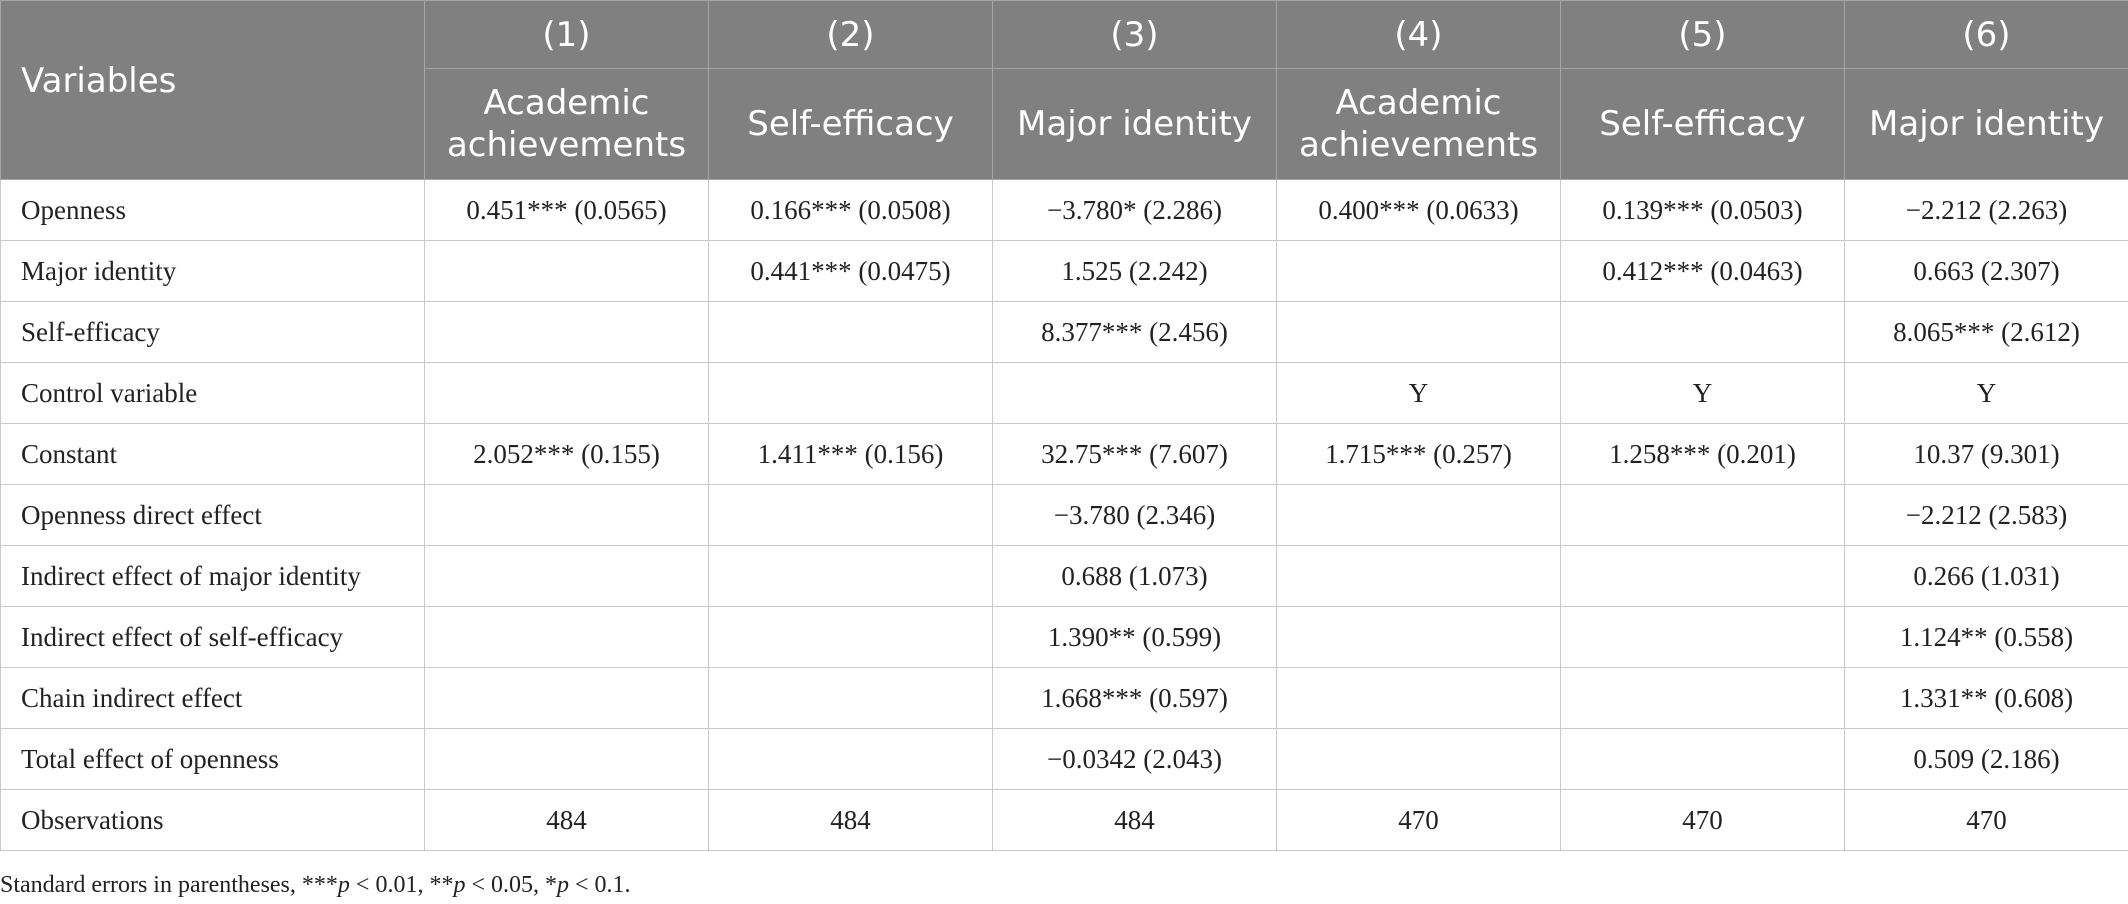 This screenshot has width=2128, height=904. What do you see at coordinates (566, 34) in the screenshot?
I see `column-number: (1)` at bounding box center [566, 34].